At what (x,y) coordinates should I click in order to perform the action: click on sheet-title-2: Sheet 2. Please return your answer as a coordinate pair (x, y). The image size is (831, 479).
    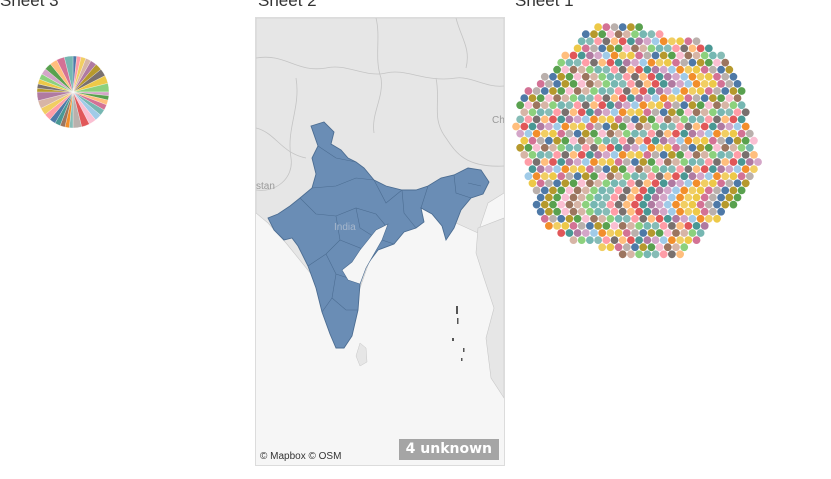
    Looking at the image, I should click on (287, 5).